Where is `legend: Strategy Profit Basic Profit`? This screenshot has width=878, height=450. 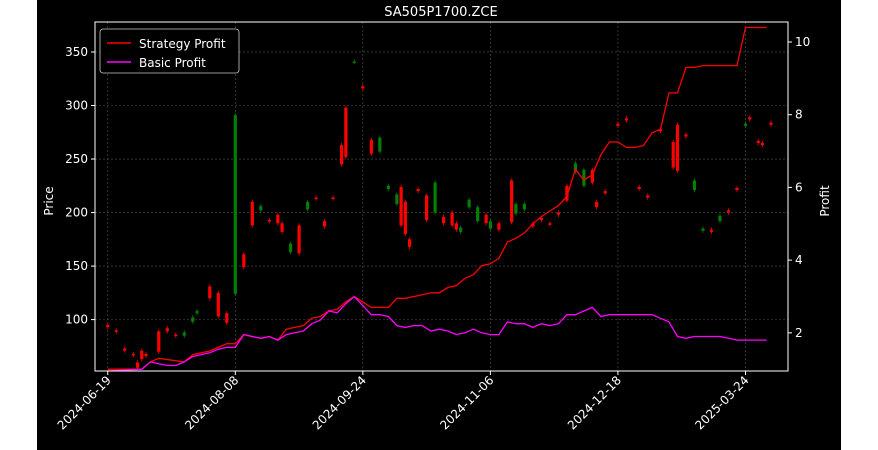
legend: Strategy Profit Basic Profit is located at coordinates (169, 51).